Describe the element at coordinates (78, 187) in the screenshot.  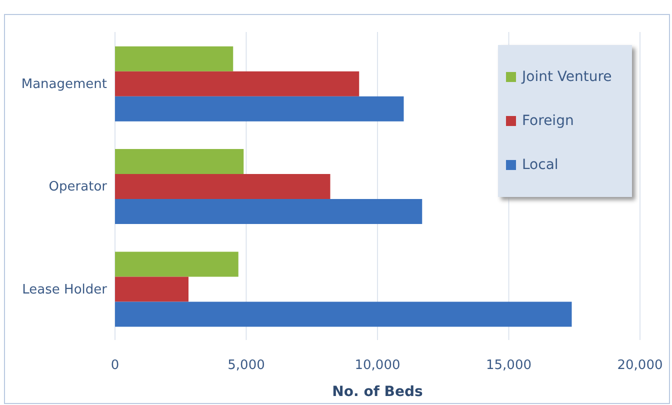
I see `y-tick-label: Operator` at that location.